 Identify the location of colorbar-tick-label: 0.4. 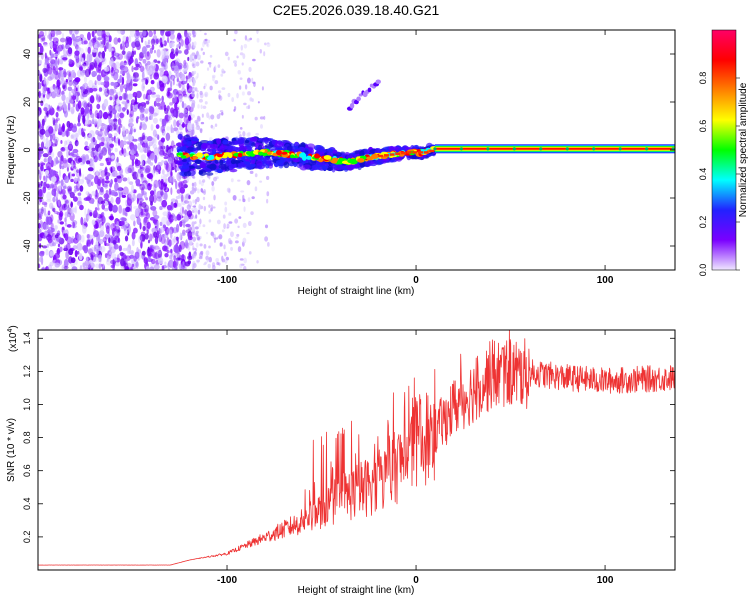
(703, 174).